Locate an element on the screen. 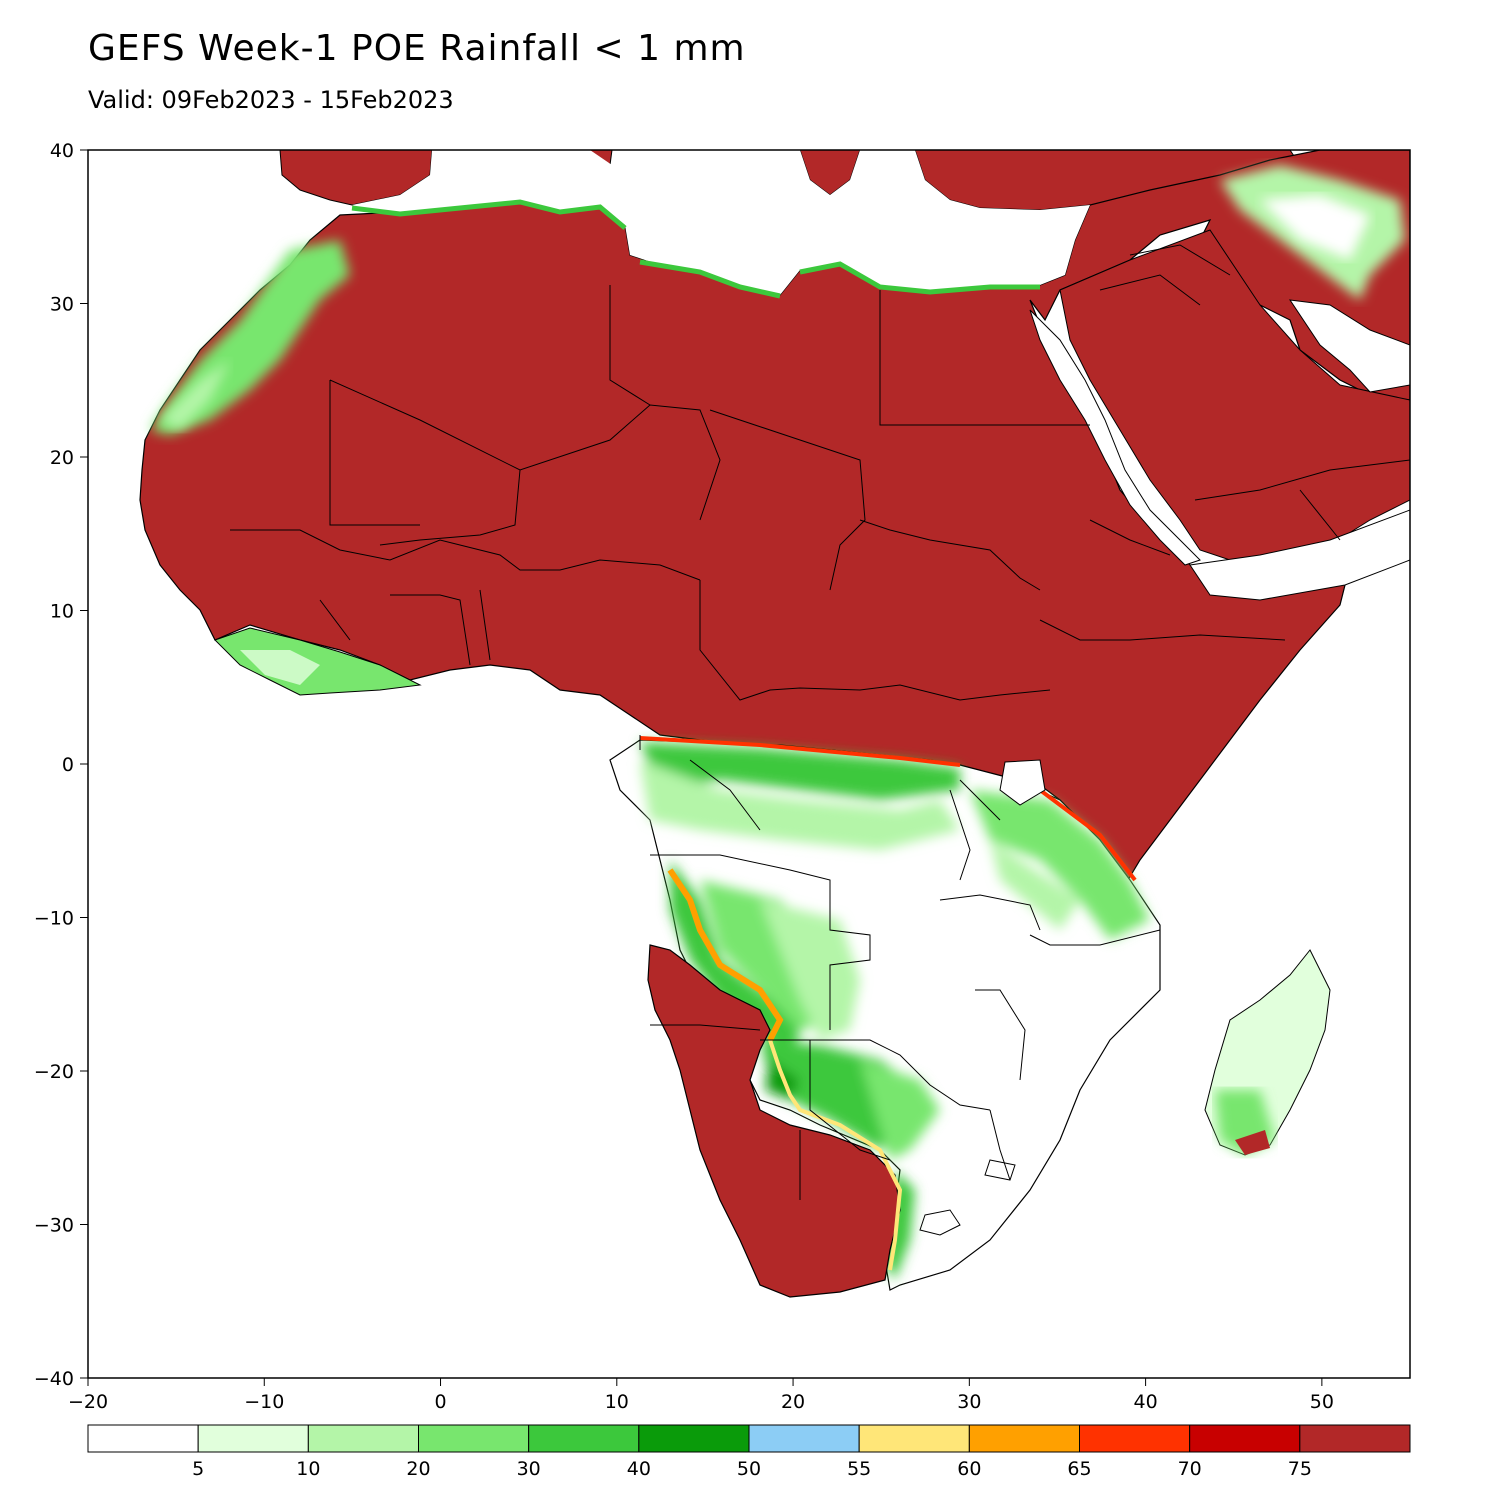  x-tick-label: 50 is located at coordinates (1322, 1402).